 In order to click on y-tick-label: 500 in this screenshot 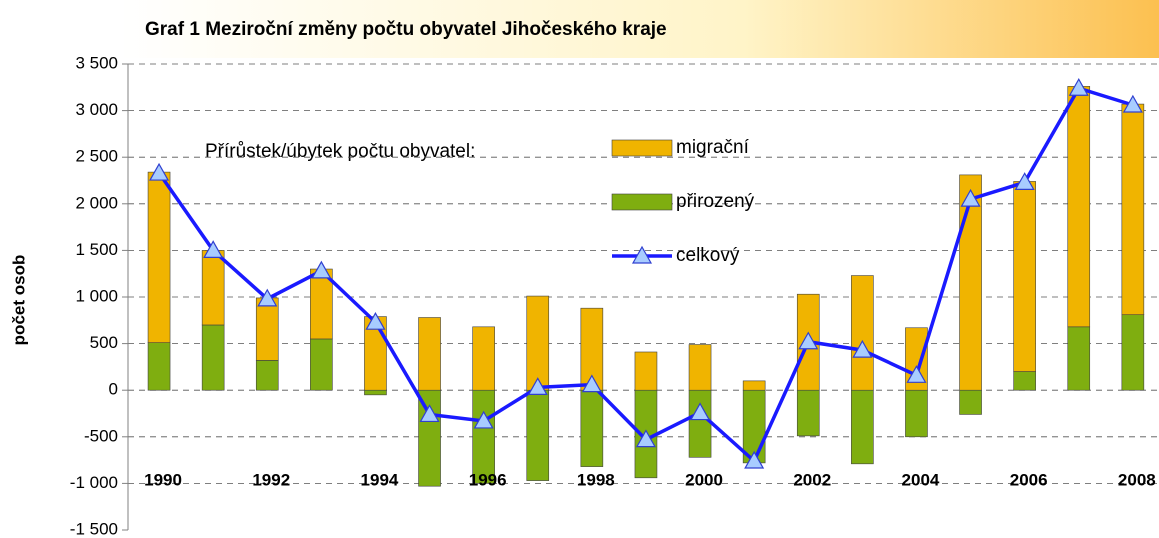, I will do `click(104, 342)`.